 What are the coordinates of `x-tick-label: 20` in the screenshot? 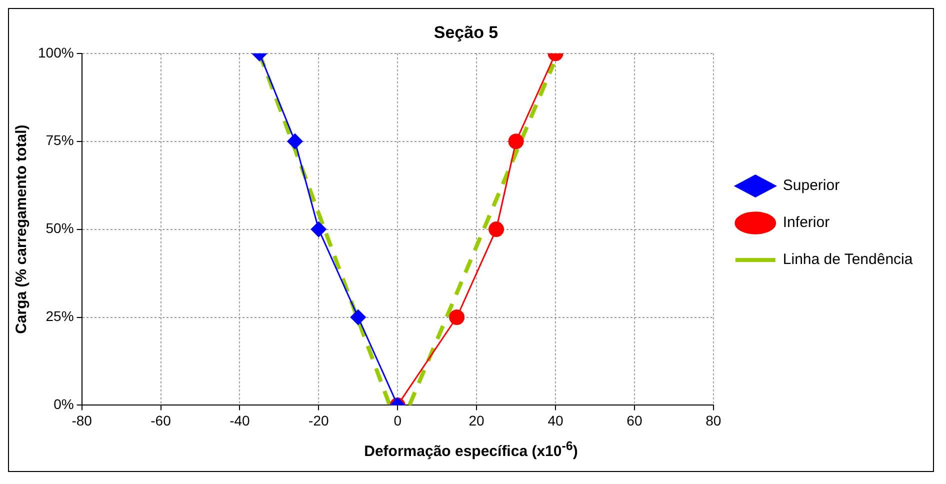 It's located at (476, 420).